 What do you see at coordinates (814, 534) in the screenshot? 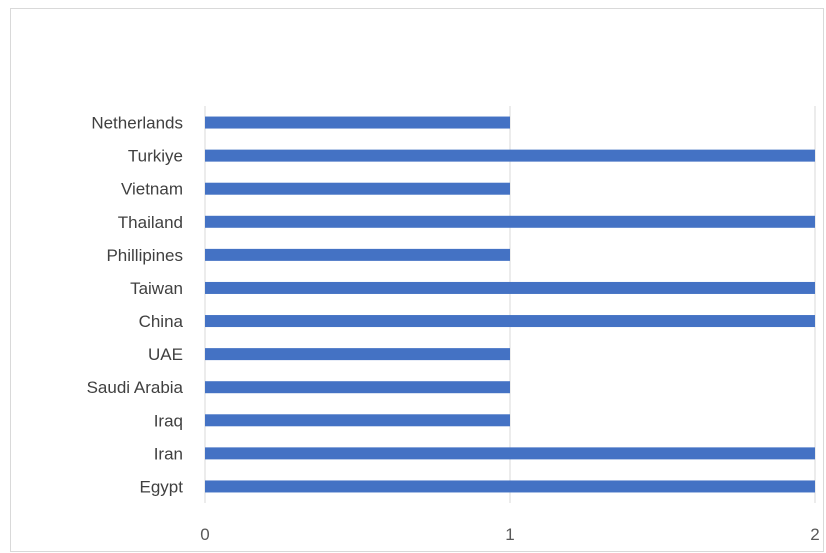
I see `x-tick-label-2: 2` at bounding box center [814, 534].